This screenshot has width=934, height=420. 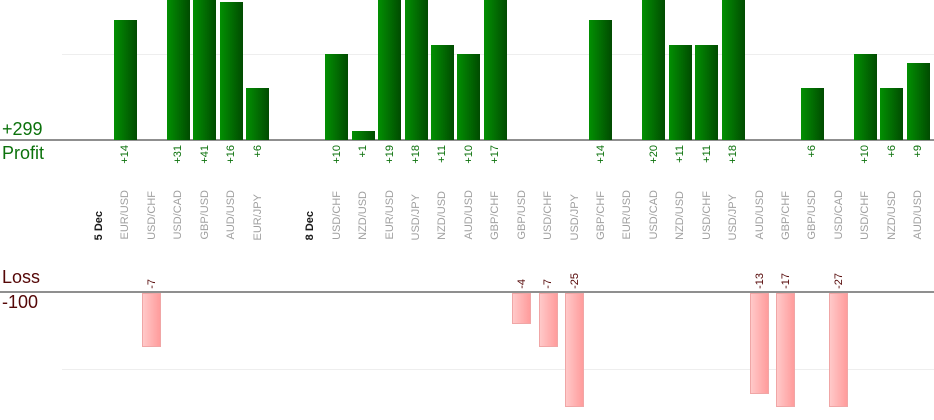 What do you see at coordinates (495, 154) in the screenshot?
I see `profit-value-label: +17` at bounding box center [495, 154].